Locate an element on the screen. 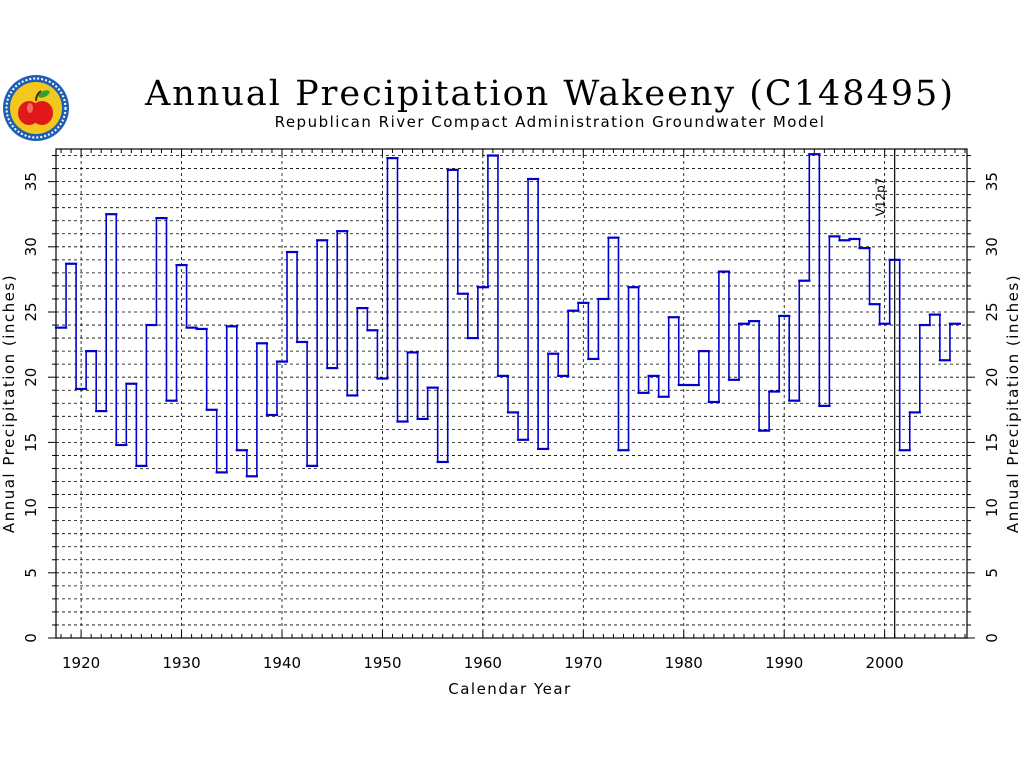  x-tick-label: 1960 is located at coordinates (483, 663).